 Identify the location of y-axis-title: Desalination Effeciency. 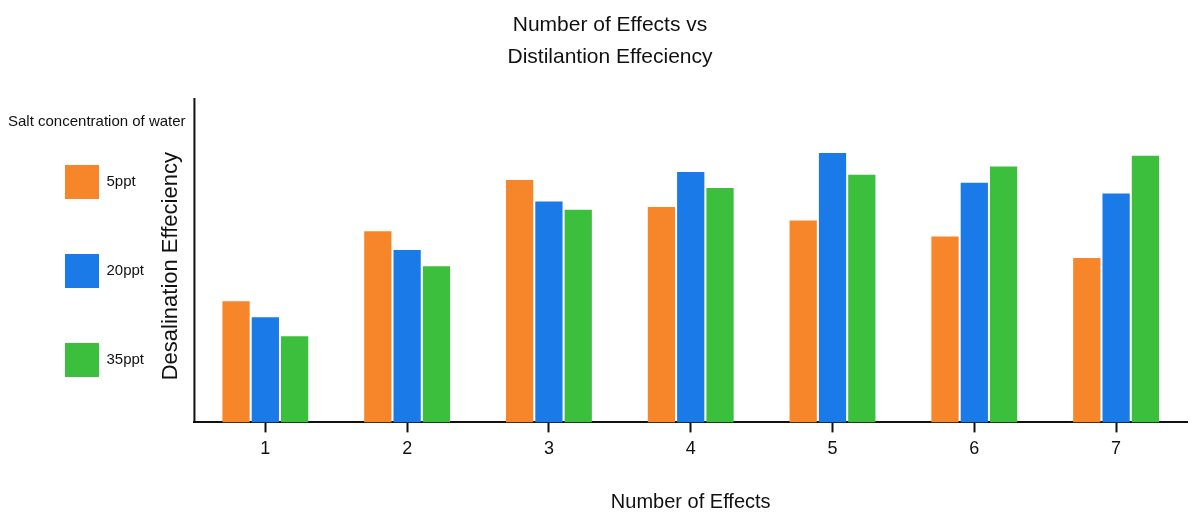
(170, 266).